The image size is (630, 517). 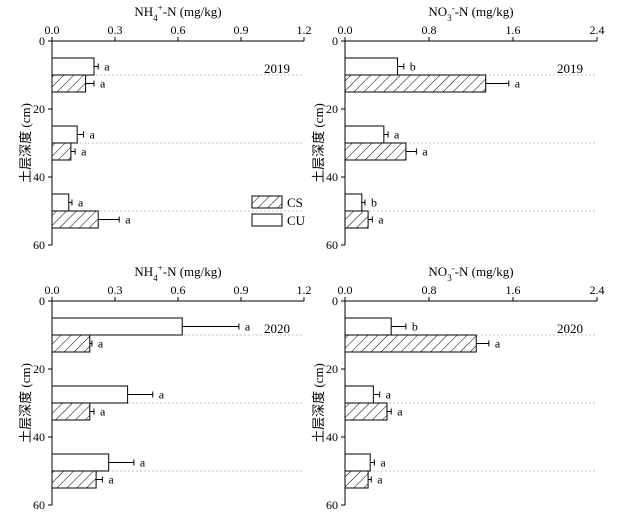 What do you see at coordinates (437, 271) in the screenshot?
I see `title-main: NO` at bounding box center [437, 271].